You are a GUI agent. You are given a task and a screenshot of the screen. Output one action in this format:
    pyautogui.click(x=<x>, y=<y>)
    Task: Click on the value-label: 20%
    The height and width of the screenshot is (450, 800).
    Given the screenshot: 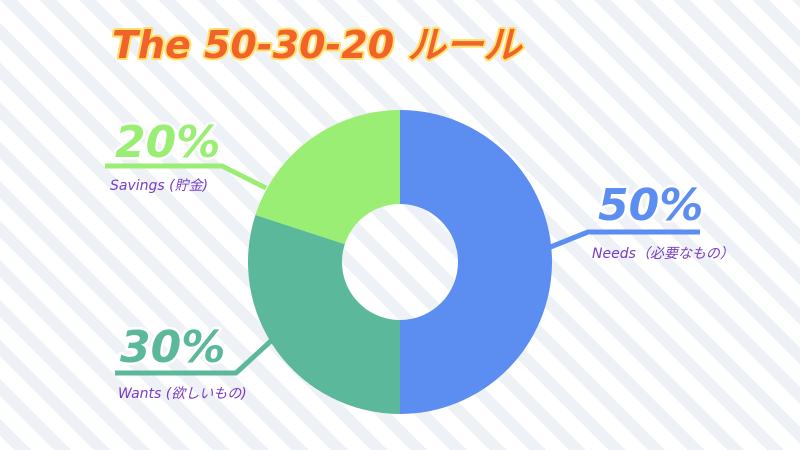 What is the action you would take?
    pyautogui.click(x=167, y=142)
    